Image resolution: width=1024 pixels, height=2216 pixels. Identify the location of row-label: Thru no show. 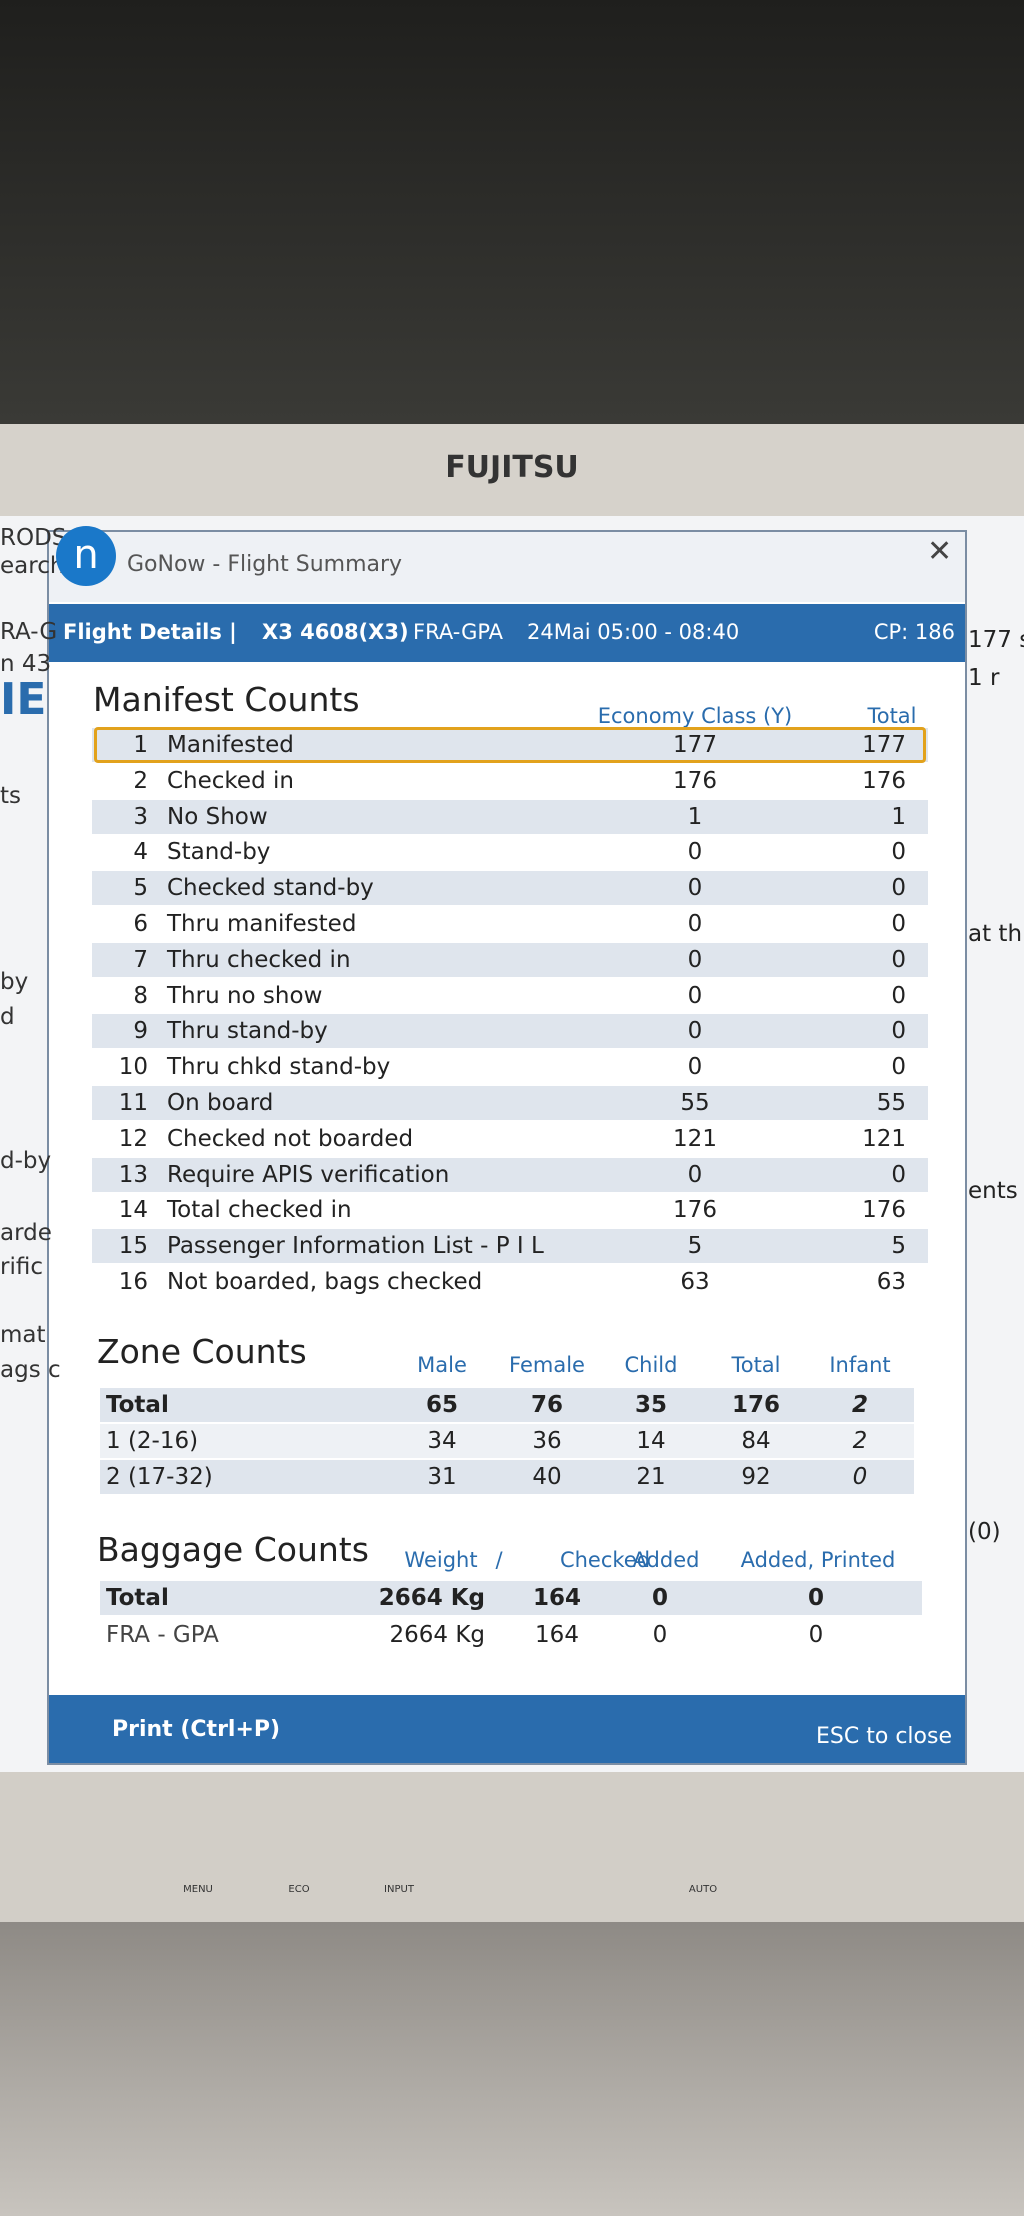
(245, 995).